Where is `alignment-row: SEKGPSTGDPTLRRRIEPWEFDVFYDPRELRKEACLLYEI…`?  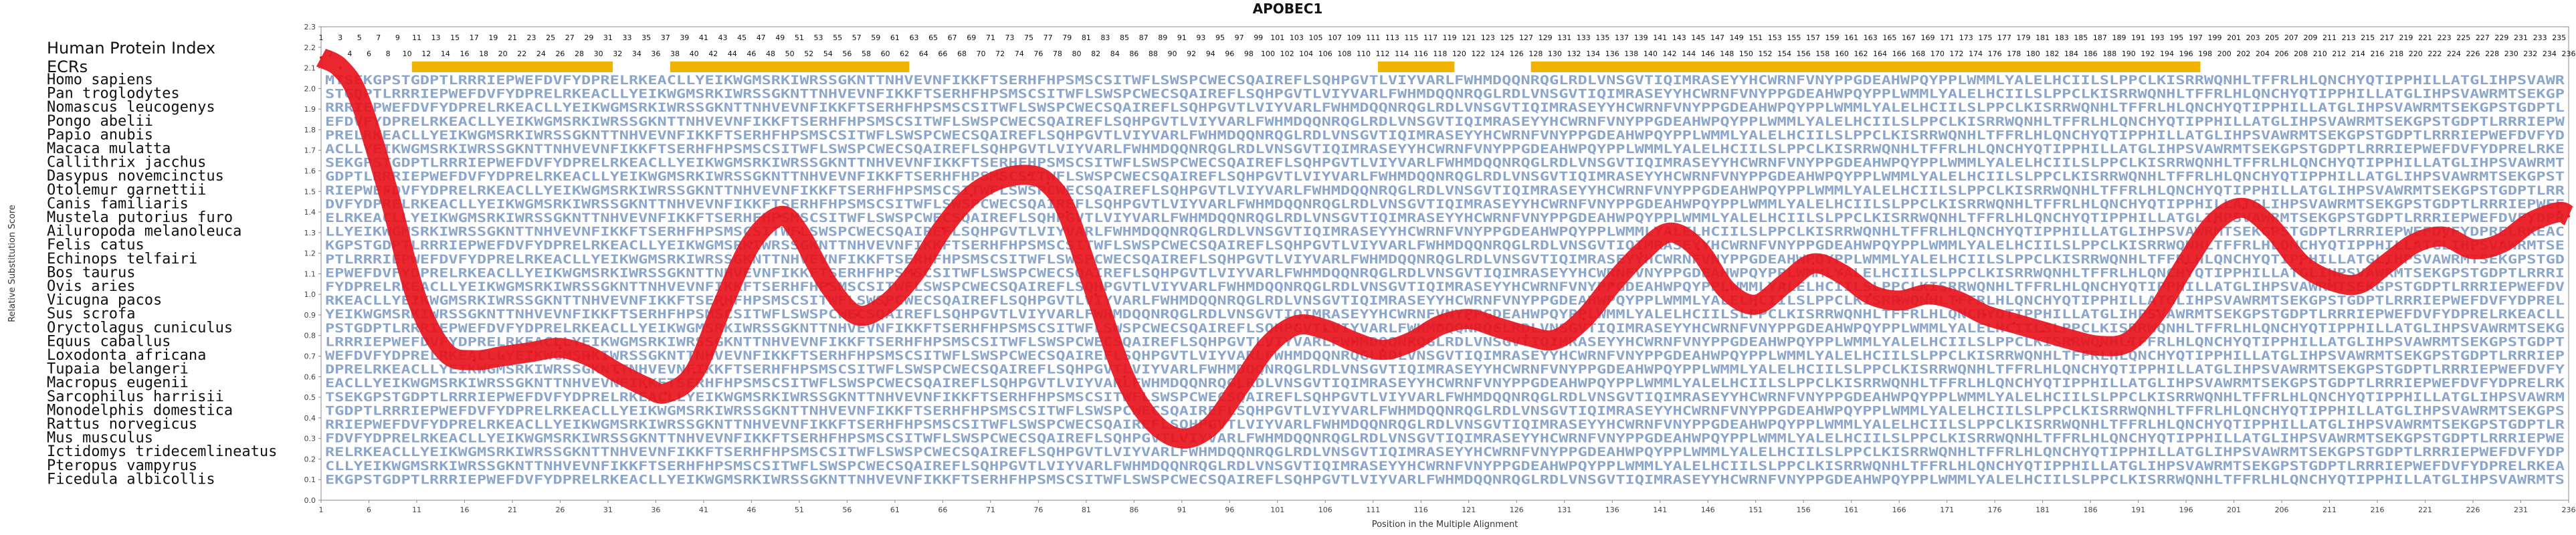
alignment-row: SEKGPSTGDPTLRRRIEPWEFDVFYDPRELRKEACLLYEI… is located at coordinates (1445, 163).